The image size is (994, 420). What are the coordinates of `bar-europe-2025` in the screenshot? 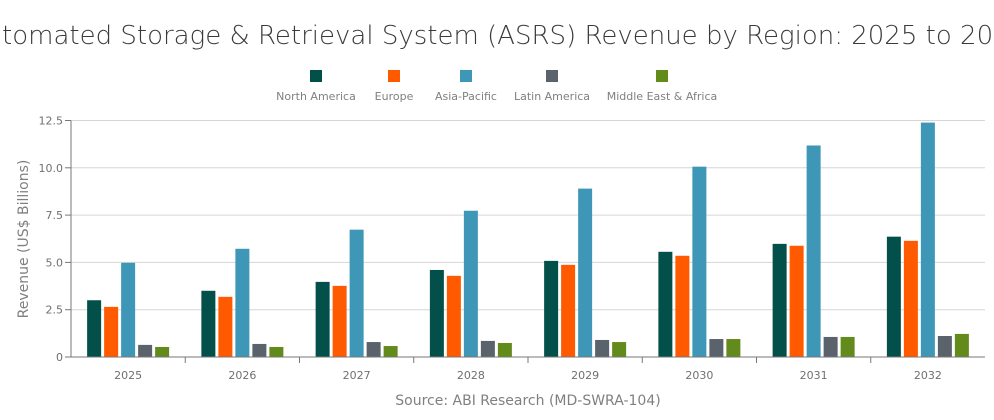 It's located at (111, 331).